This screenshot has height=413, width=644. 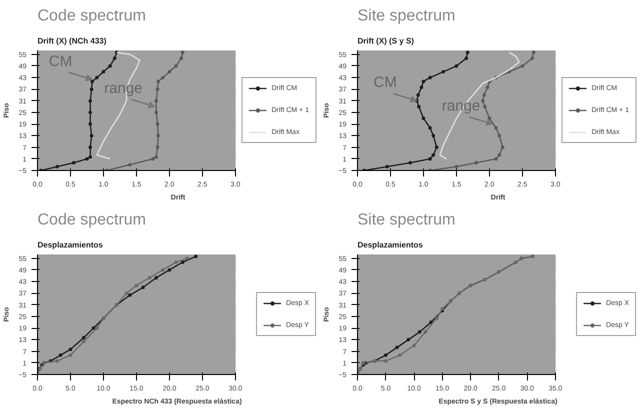 I want to click on chart-subtitle: Drift (X) (NCh 433), so click(x=72, y=41).